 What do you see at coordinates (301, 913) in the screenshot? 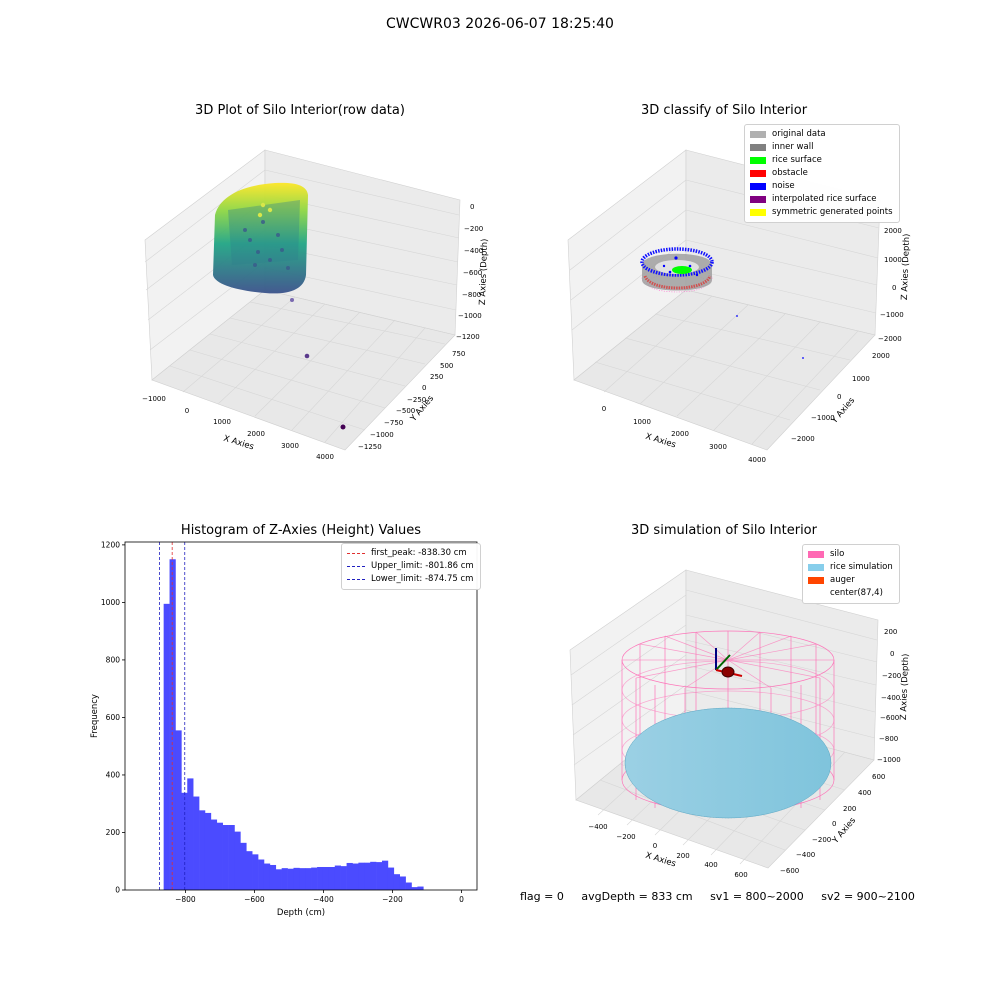
I see `histogram-x-label: Depth (cm)` at bounding box center [301, 913].